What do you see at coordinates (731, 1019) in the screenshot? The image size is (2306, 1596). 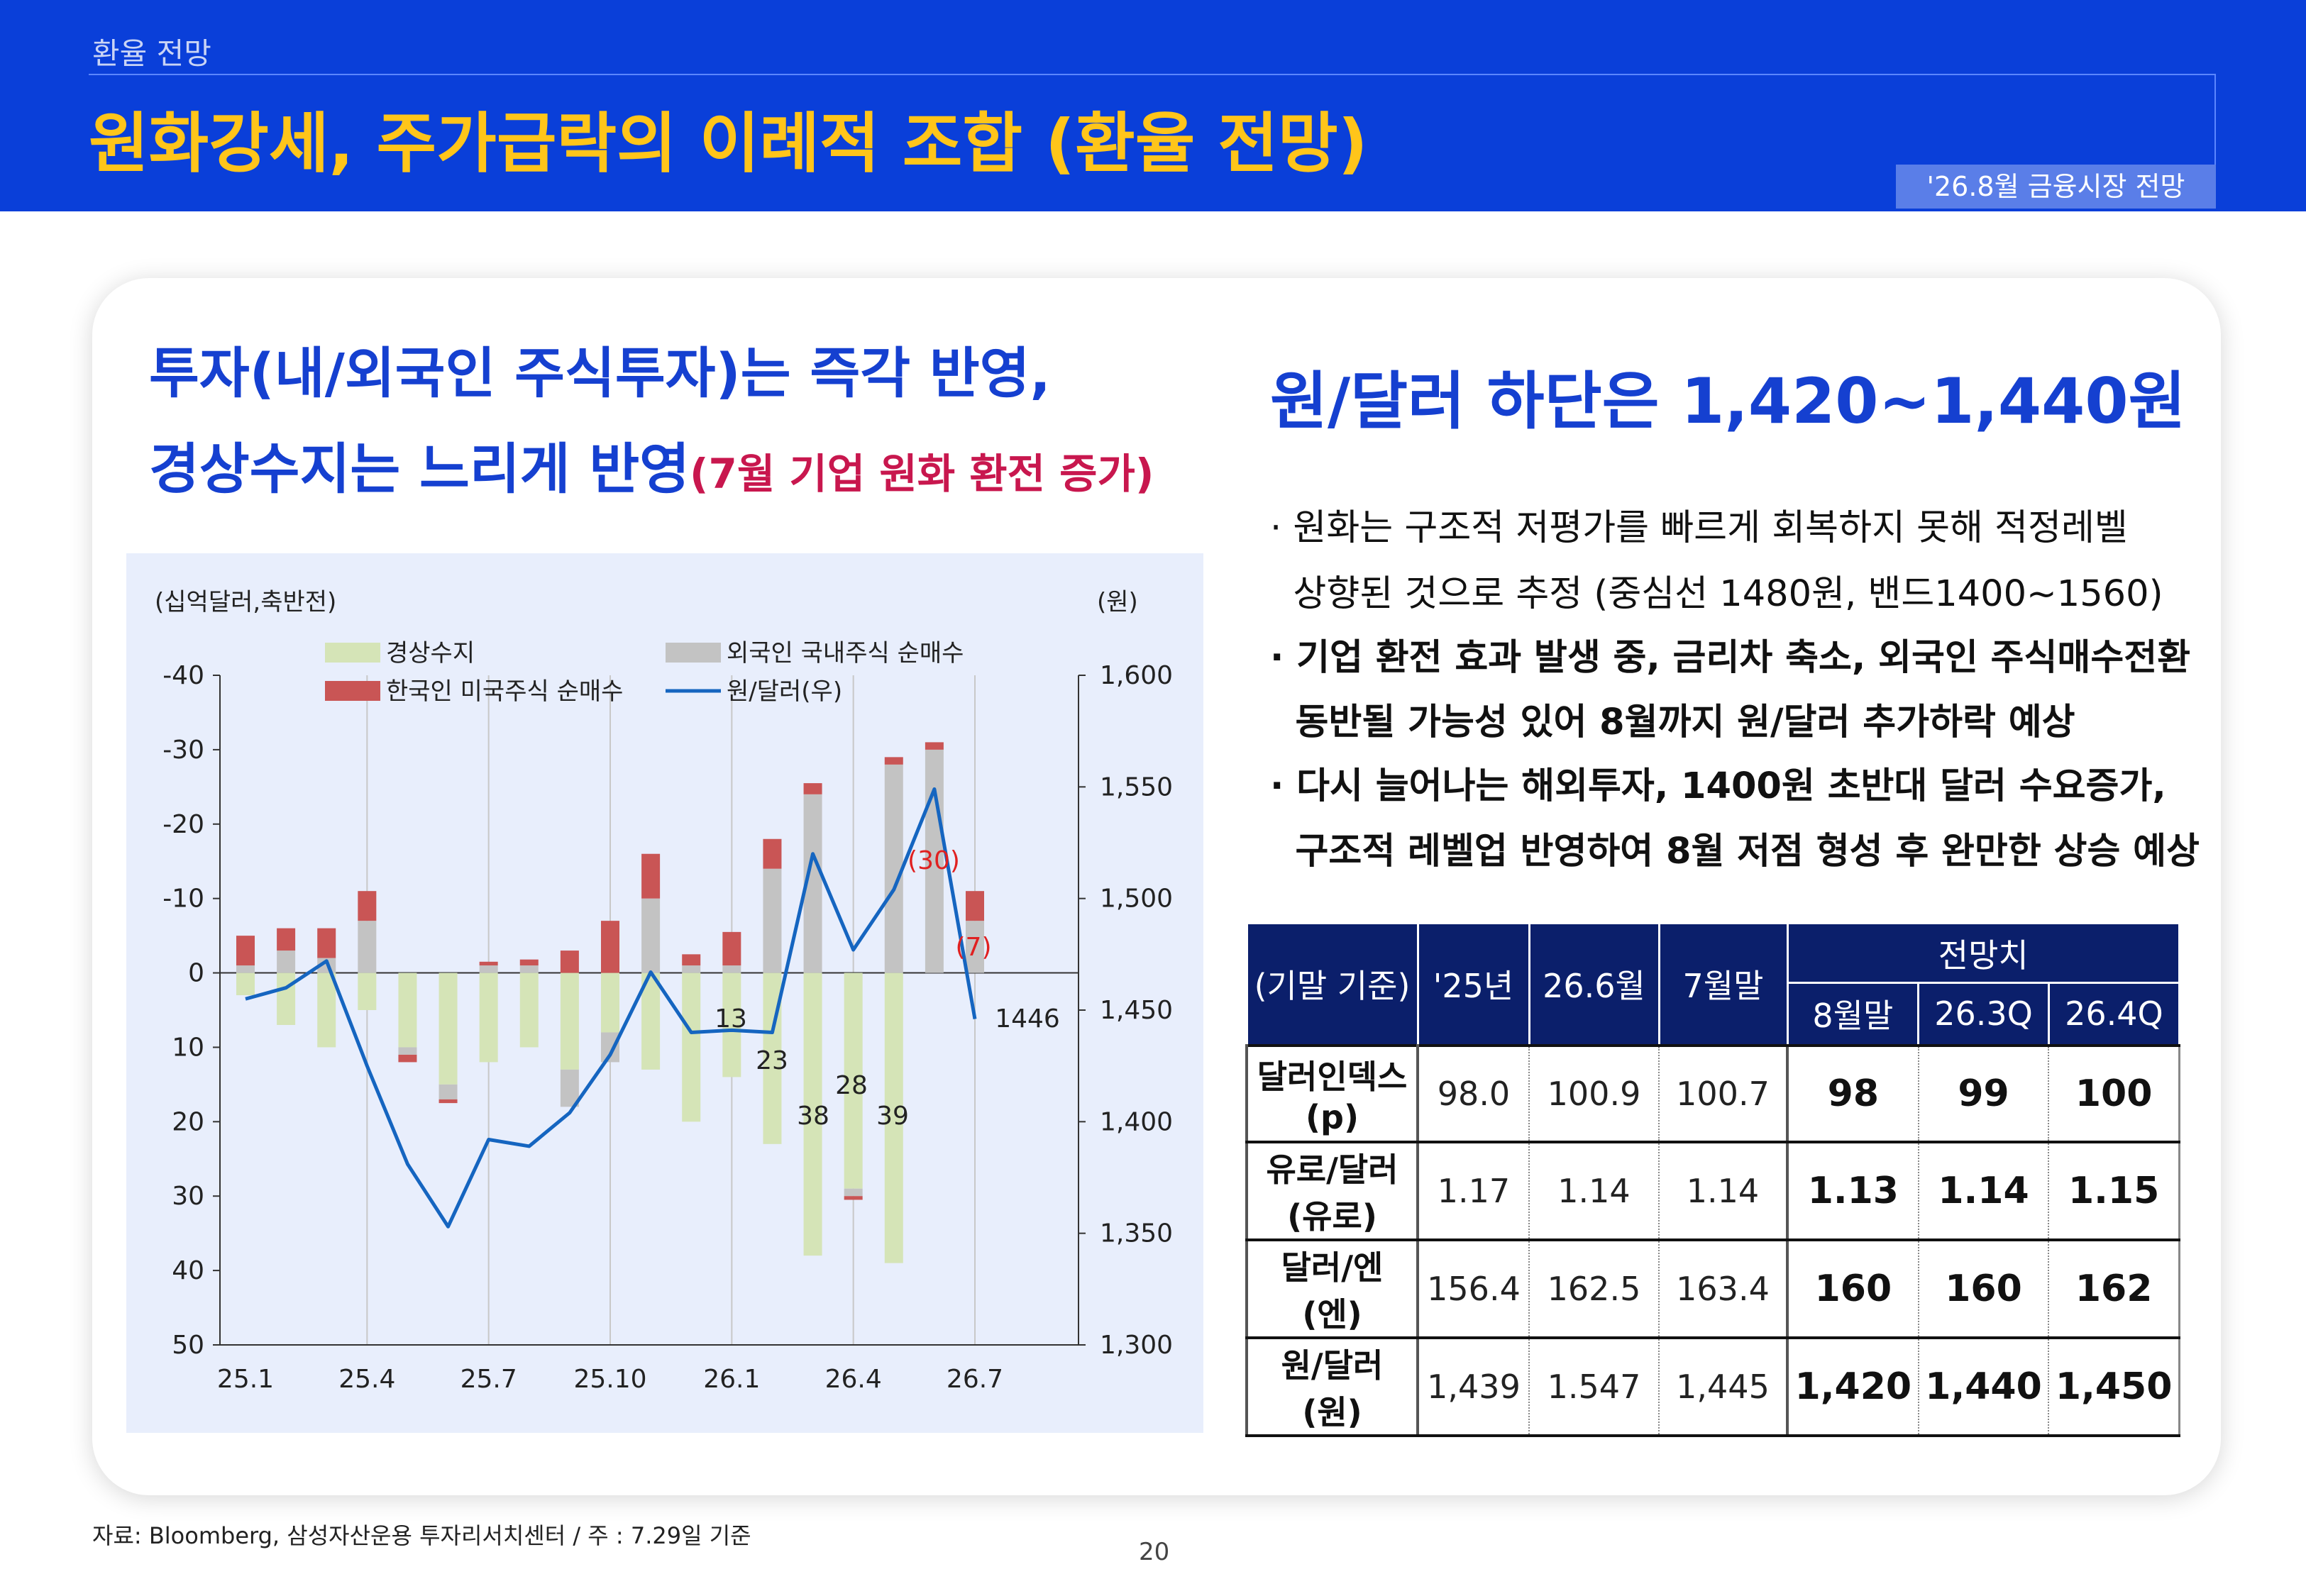 I see `data-annotation: 13` at bounding box center [731, 1019].